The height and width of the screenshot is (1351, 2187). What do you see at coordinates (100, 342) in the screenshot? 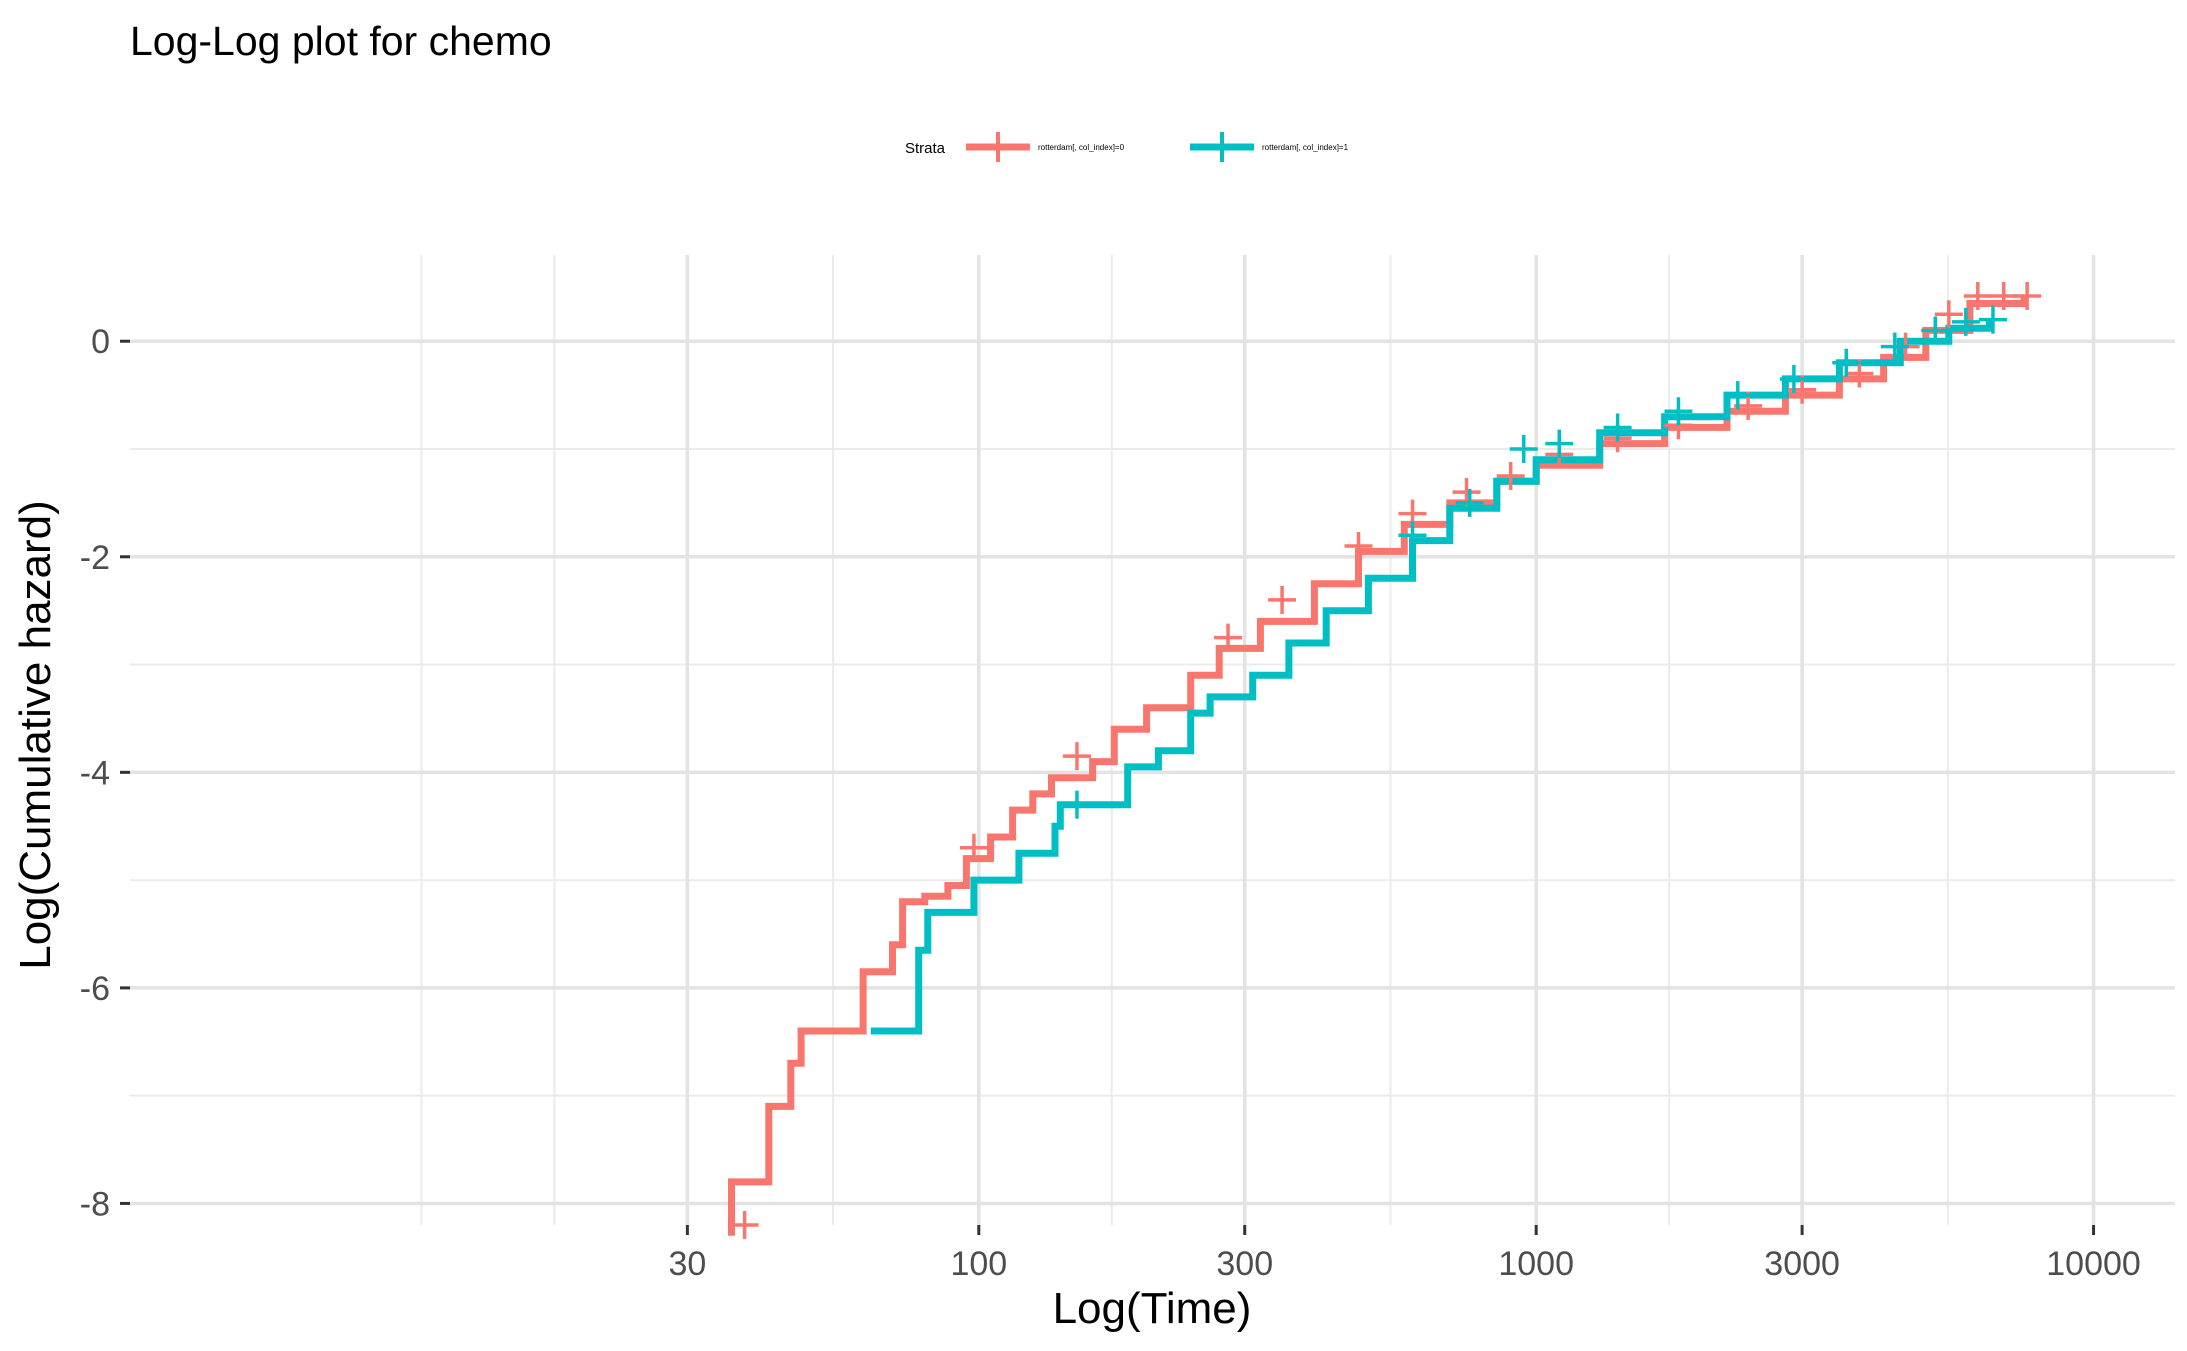
I see `y-tick-label: 0` at bounding box center [100, 342].